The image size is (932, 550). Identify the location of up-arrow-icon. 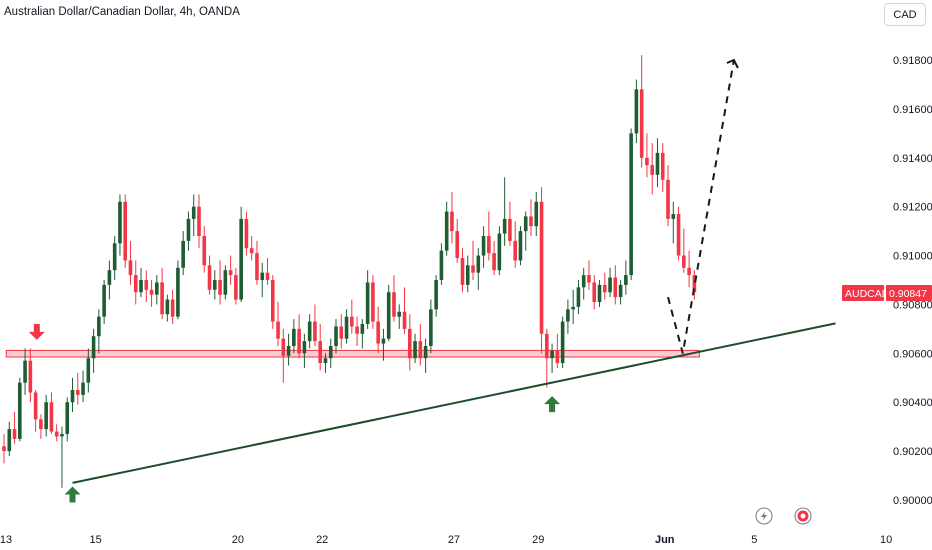
(72, 494).